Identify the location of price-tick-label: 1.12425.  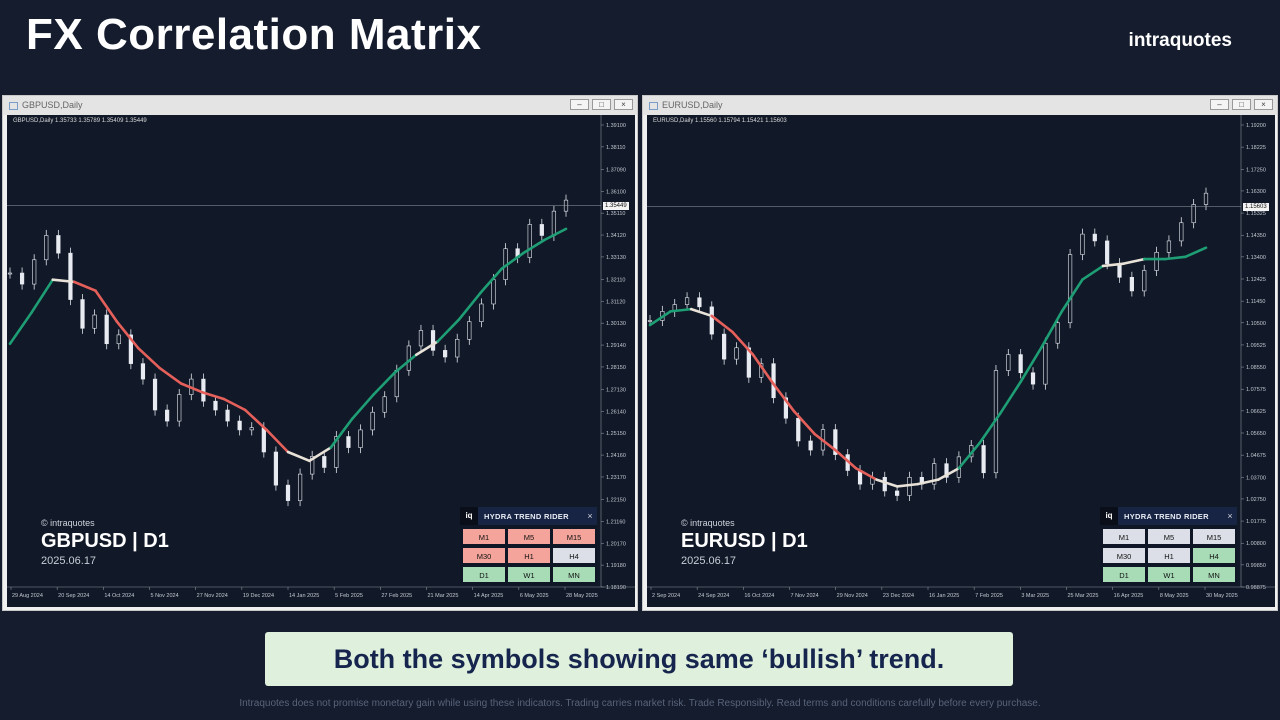
(1256, 280).